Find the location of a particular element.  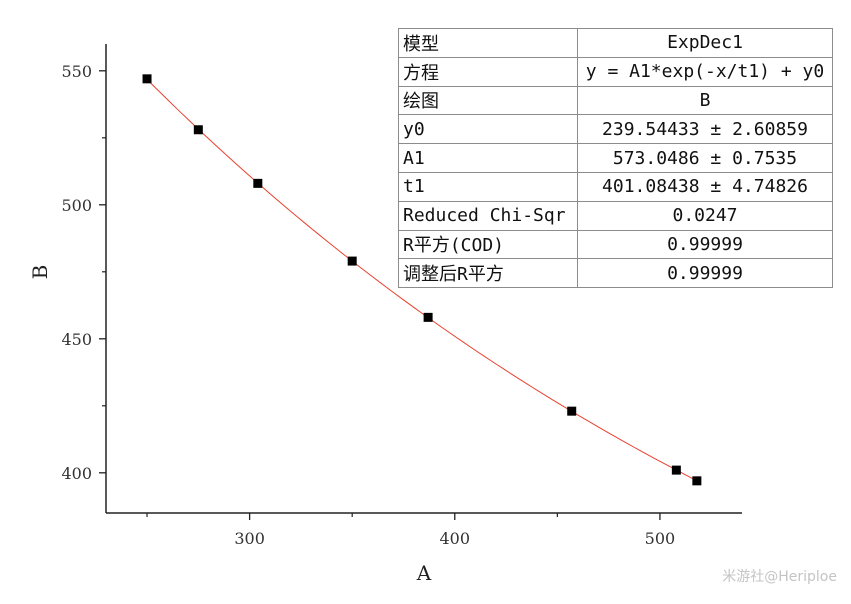

fit-table-row: t1 401.08438 ± 4.74826 is located at coordinates (615, 186).